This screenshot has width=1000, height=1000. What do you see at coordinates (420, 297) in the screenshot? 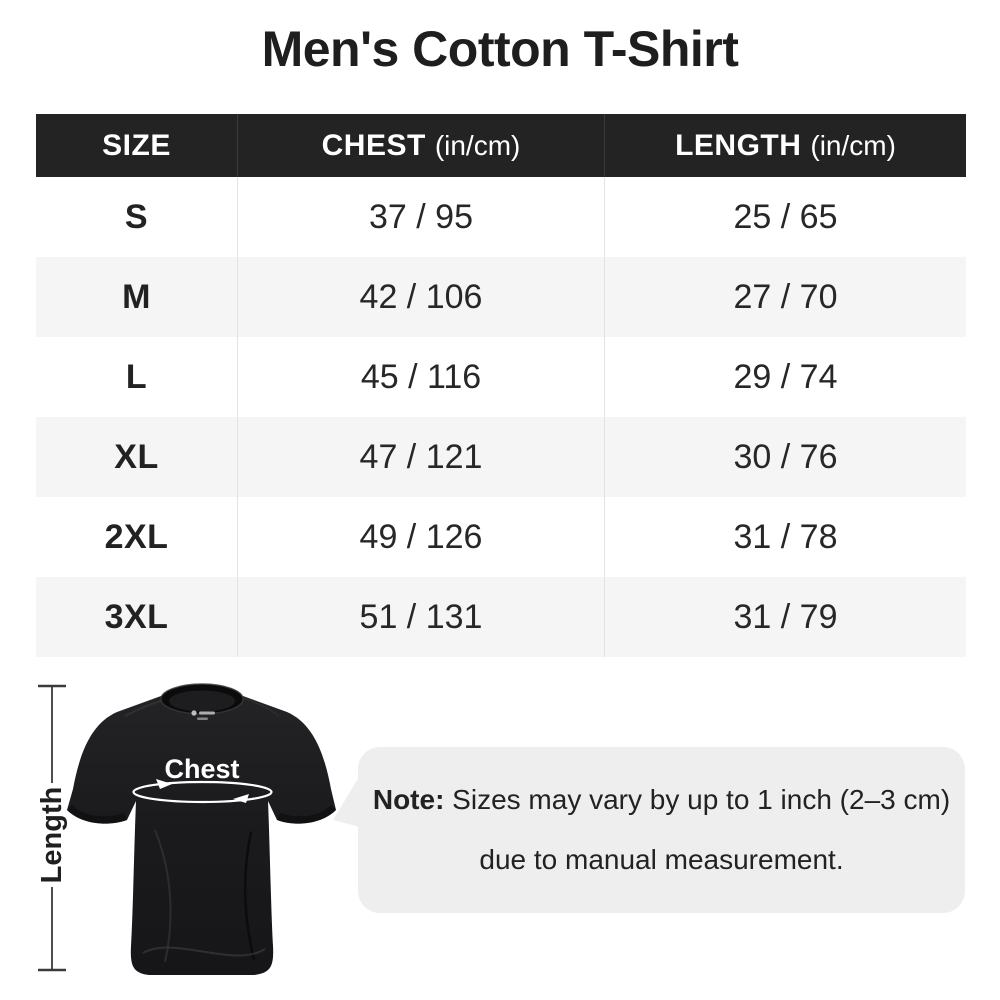
I see `chest-cell: 42 / 106` at bounding box center [420, 297].